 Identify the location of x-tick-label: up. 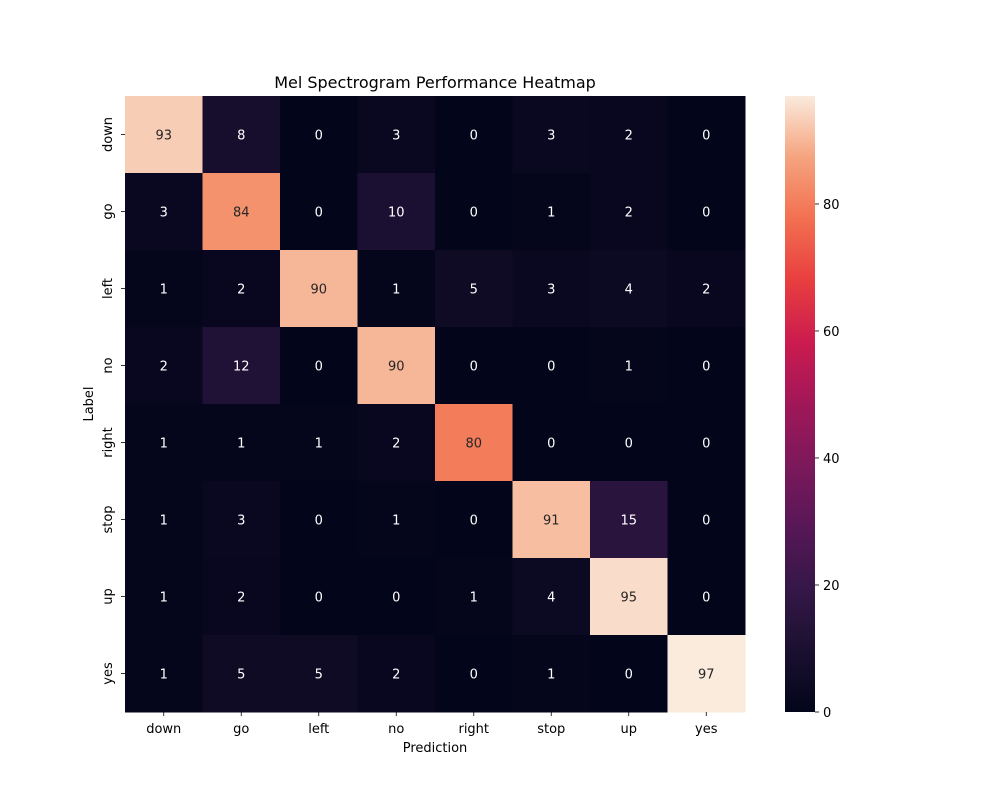
(629, 729).